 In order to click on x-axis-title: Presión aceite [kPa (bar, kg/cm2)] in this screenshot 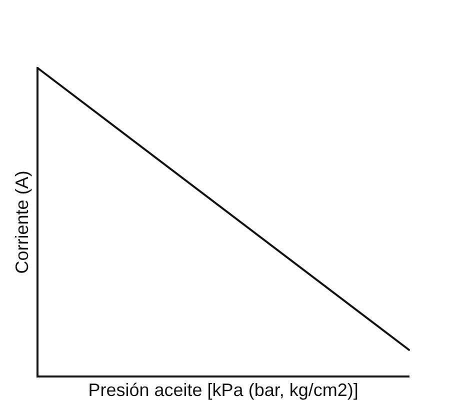, I will do `click(223, 390)`.